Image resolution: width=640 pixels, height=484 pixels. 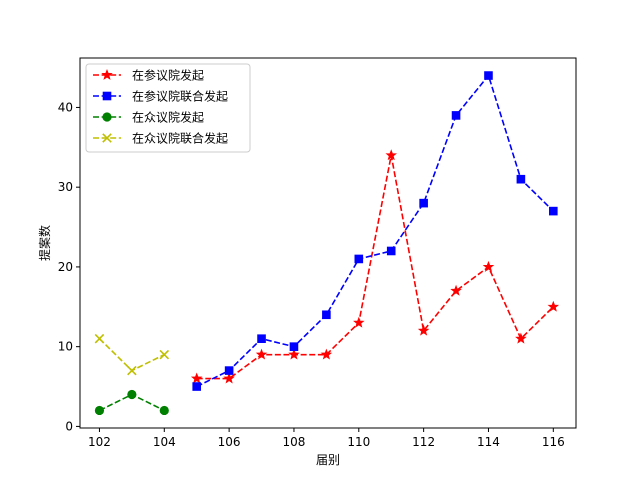 What do you see at coordinates (168, 75) in the screenshot?
I see `legend-label: 在参议院发起` at bounding box center [168, 75].